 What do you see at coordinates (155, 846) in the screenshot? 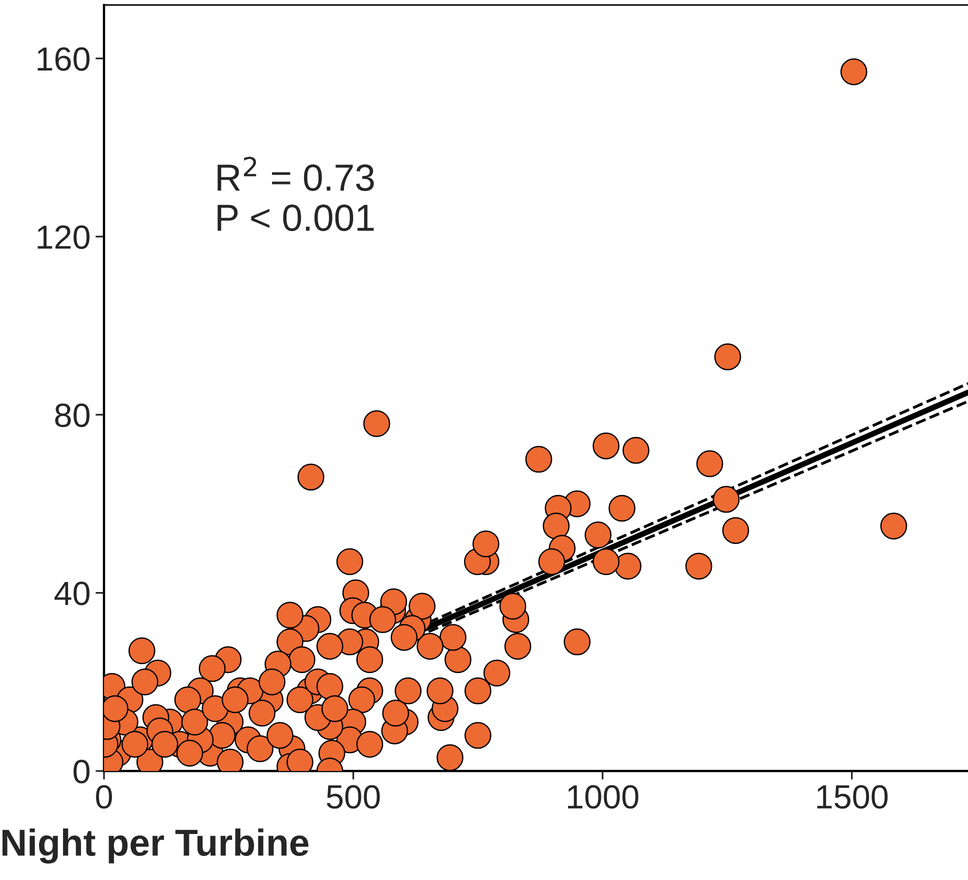
I see `x-axis-title: Night per Turbine` at bounding box center [155, 846].